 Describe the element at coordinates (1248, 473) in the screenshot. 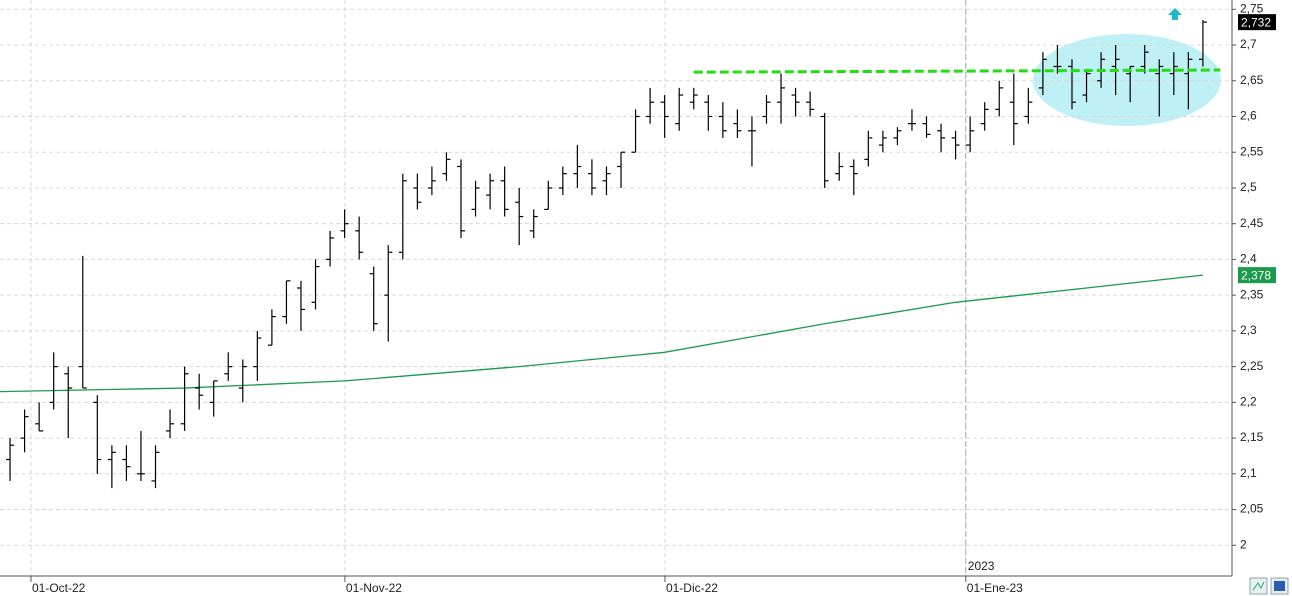

I see `y-tick-label: 2,1` at that location.